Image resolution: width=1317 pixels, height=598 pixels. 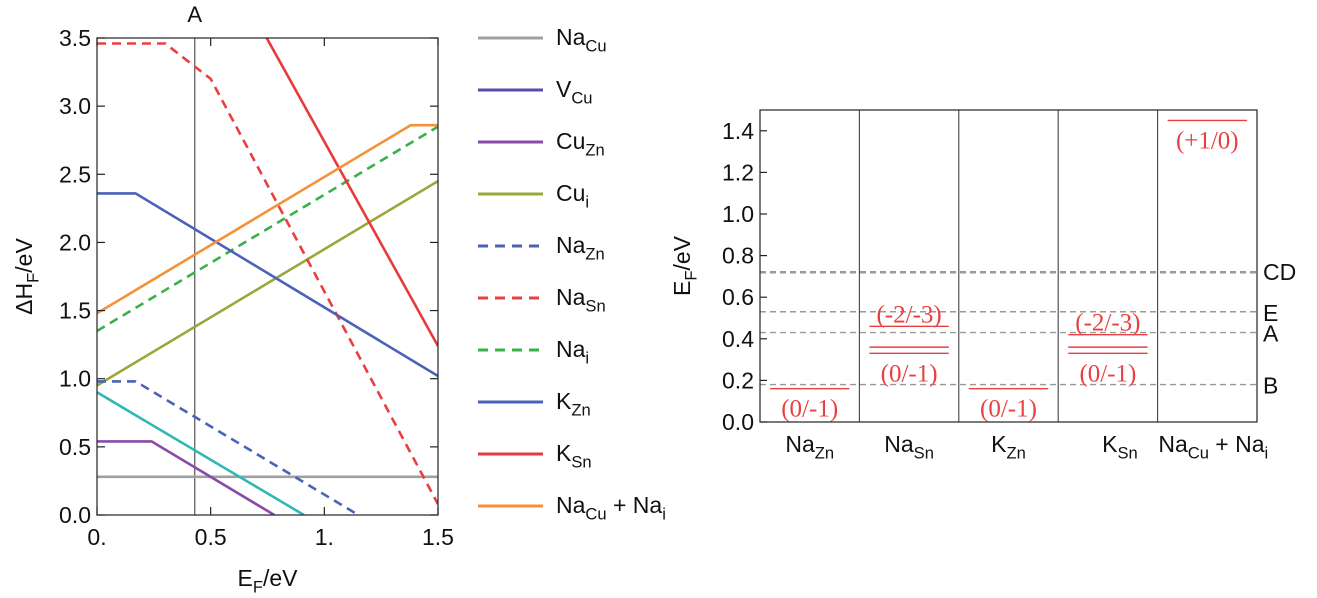 What do you see at coordinates (581, 299) in the screenshot?
I see `legend-label-5: NaSn` at bounding box center [581, 299].